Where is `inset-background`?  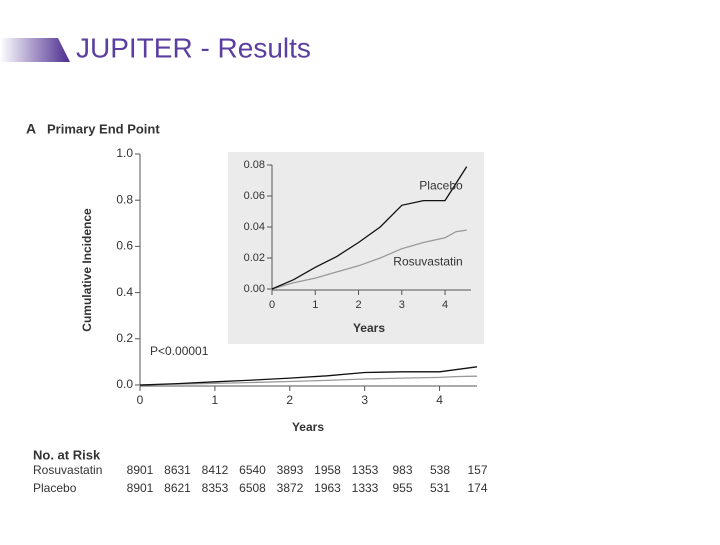
inset-background is located at coordinates (356, 248).